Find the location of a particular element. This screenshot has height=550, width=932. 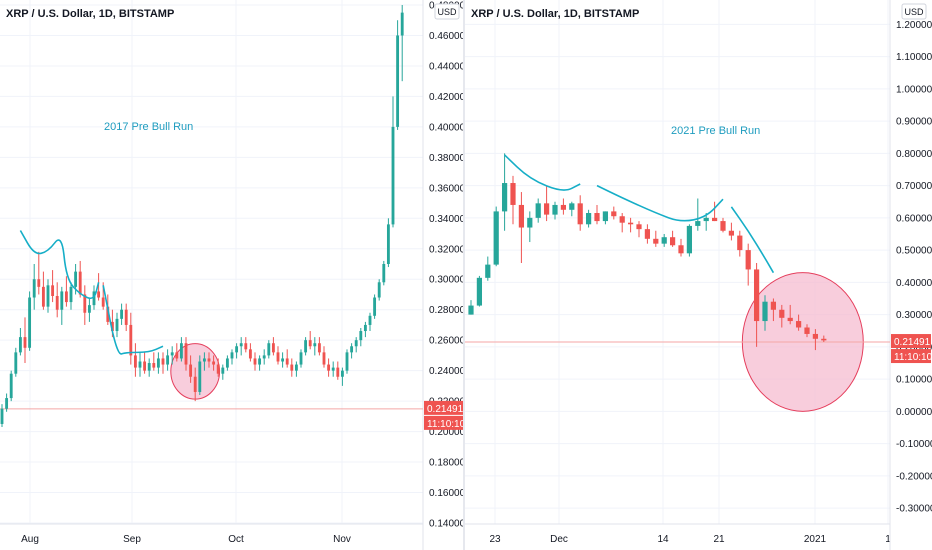

y-tick-label: 1.10000 is located at coordinates (914, 57).